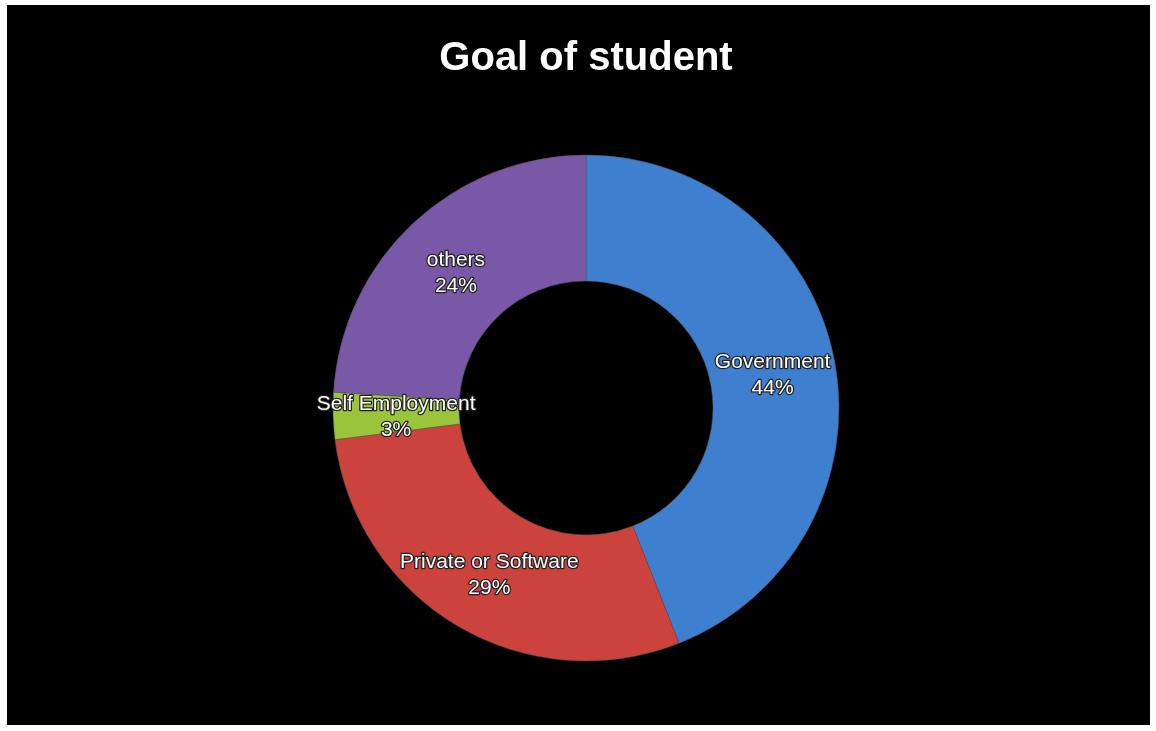  Describe the element at coordinates (489, 586) in the screenshot. I see `data-label: 29%` at that location.